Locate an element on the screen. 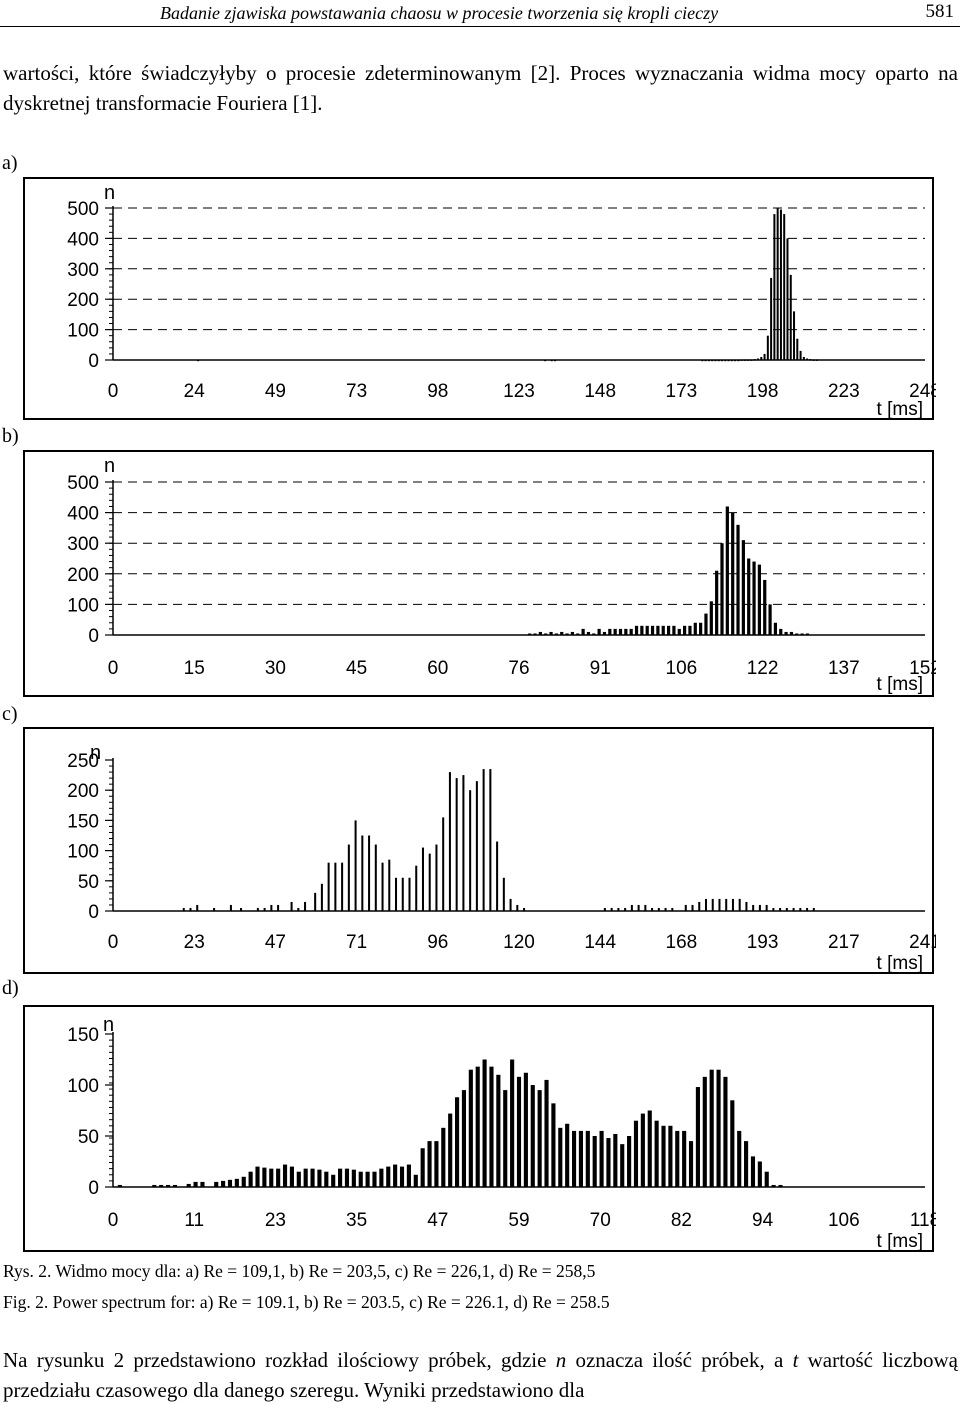 The width and height of the screenshot is (960, 1405). x-tick-label: 0 is located at coordinates (113, 668).